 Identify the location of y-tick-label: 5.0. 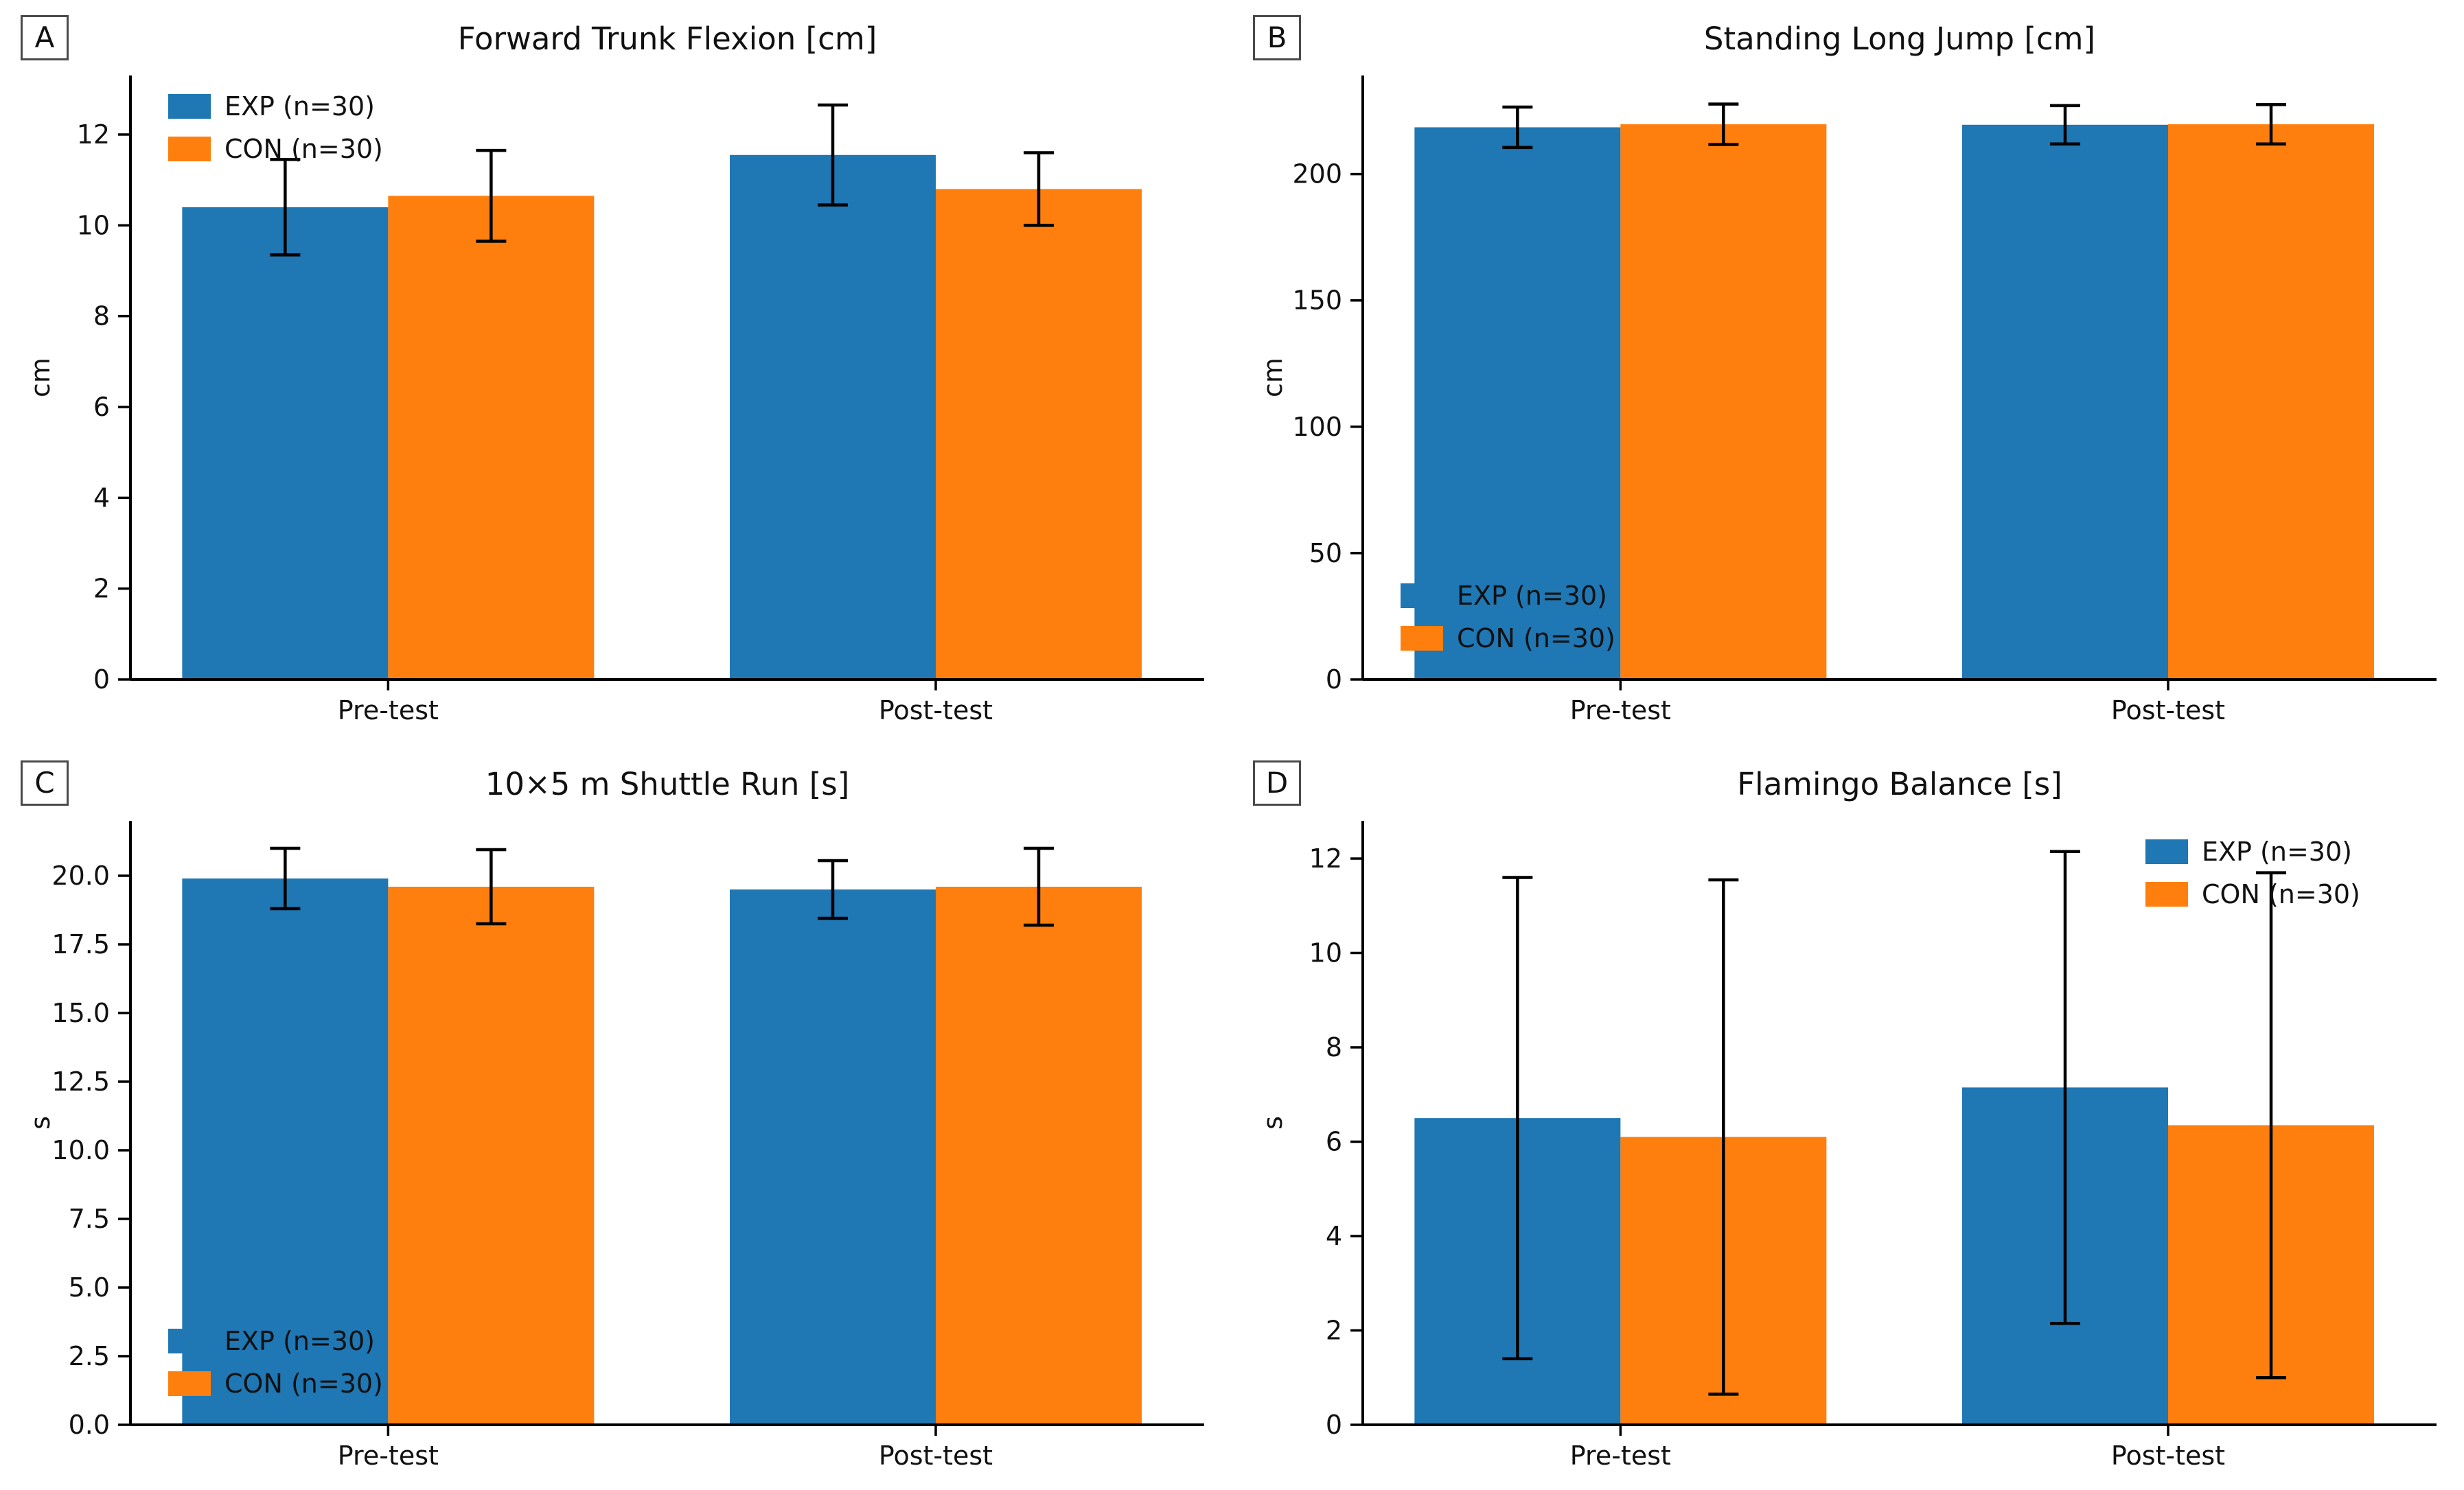
(89, 1288).